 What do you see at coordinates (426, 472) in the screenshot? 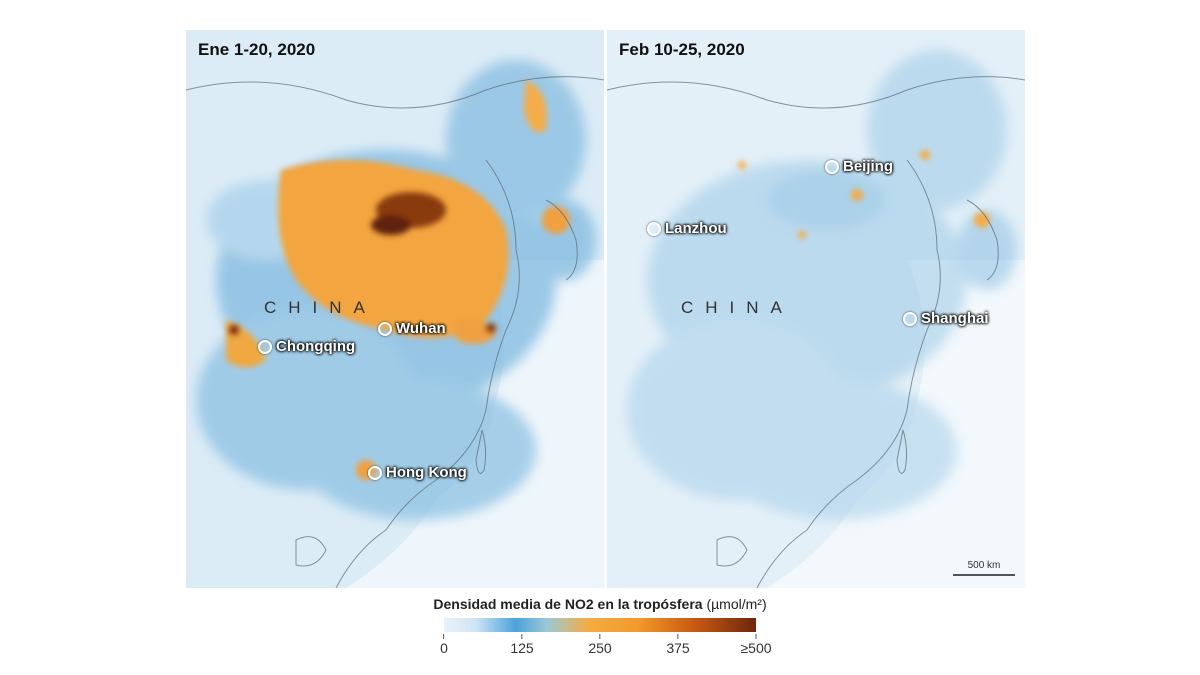
I see `city-label: Hong Kong` at bounding box center [426, 472].